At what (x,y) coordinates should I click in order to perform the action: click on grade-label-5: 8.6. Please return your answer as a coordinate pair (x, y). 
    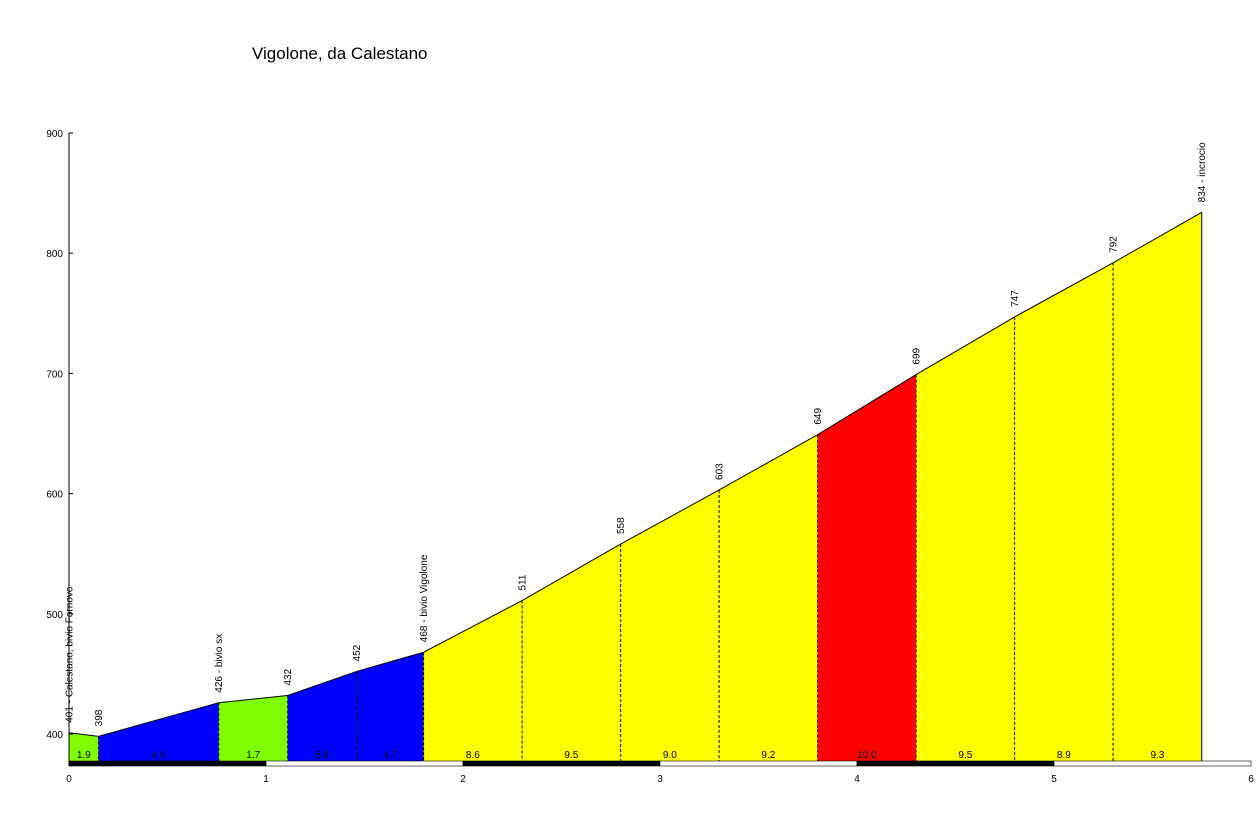
    Looking at the image, I should click on (473, 755).